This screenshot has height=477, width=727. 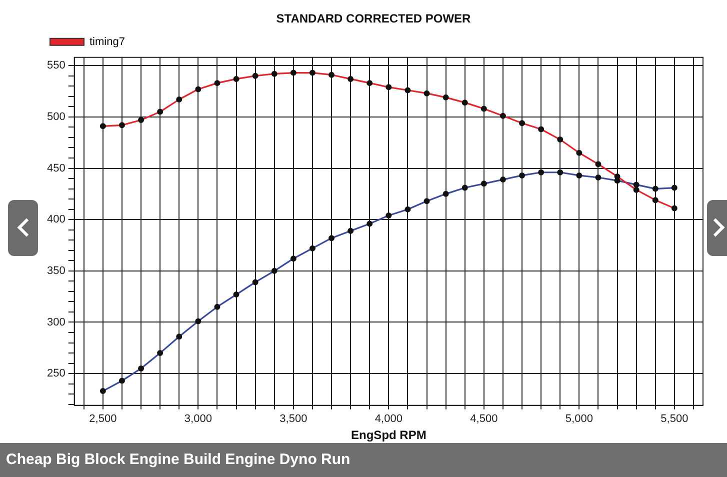 I want to click on x-tick-label: 2,500, so click(x=103, y=419).